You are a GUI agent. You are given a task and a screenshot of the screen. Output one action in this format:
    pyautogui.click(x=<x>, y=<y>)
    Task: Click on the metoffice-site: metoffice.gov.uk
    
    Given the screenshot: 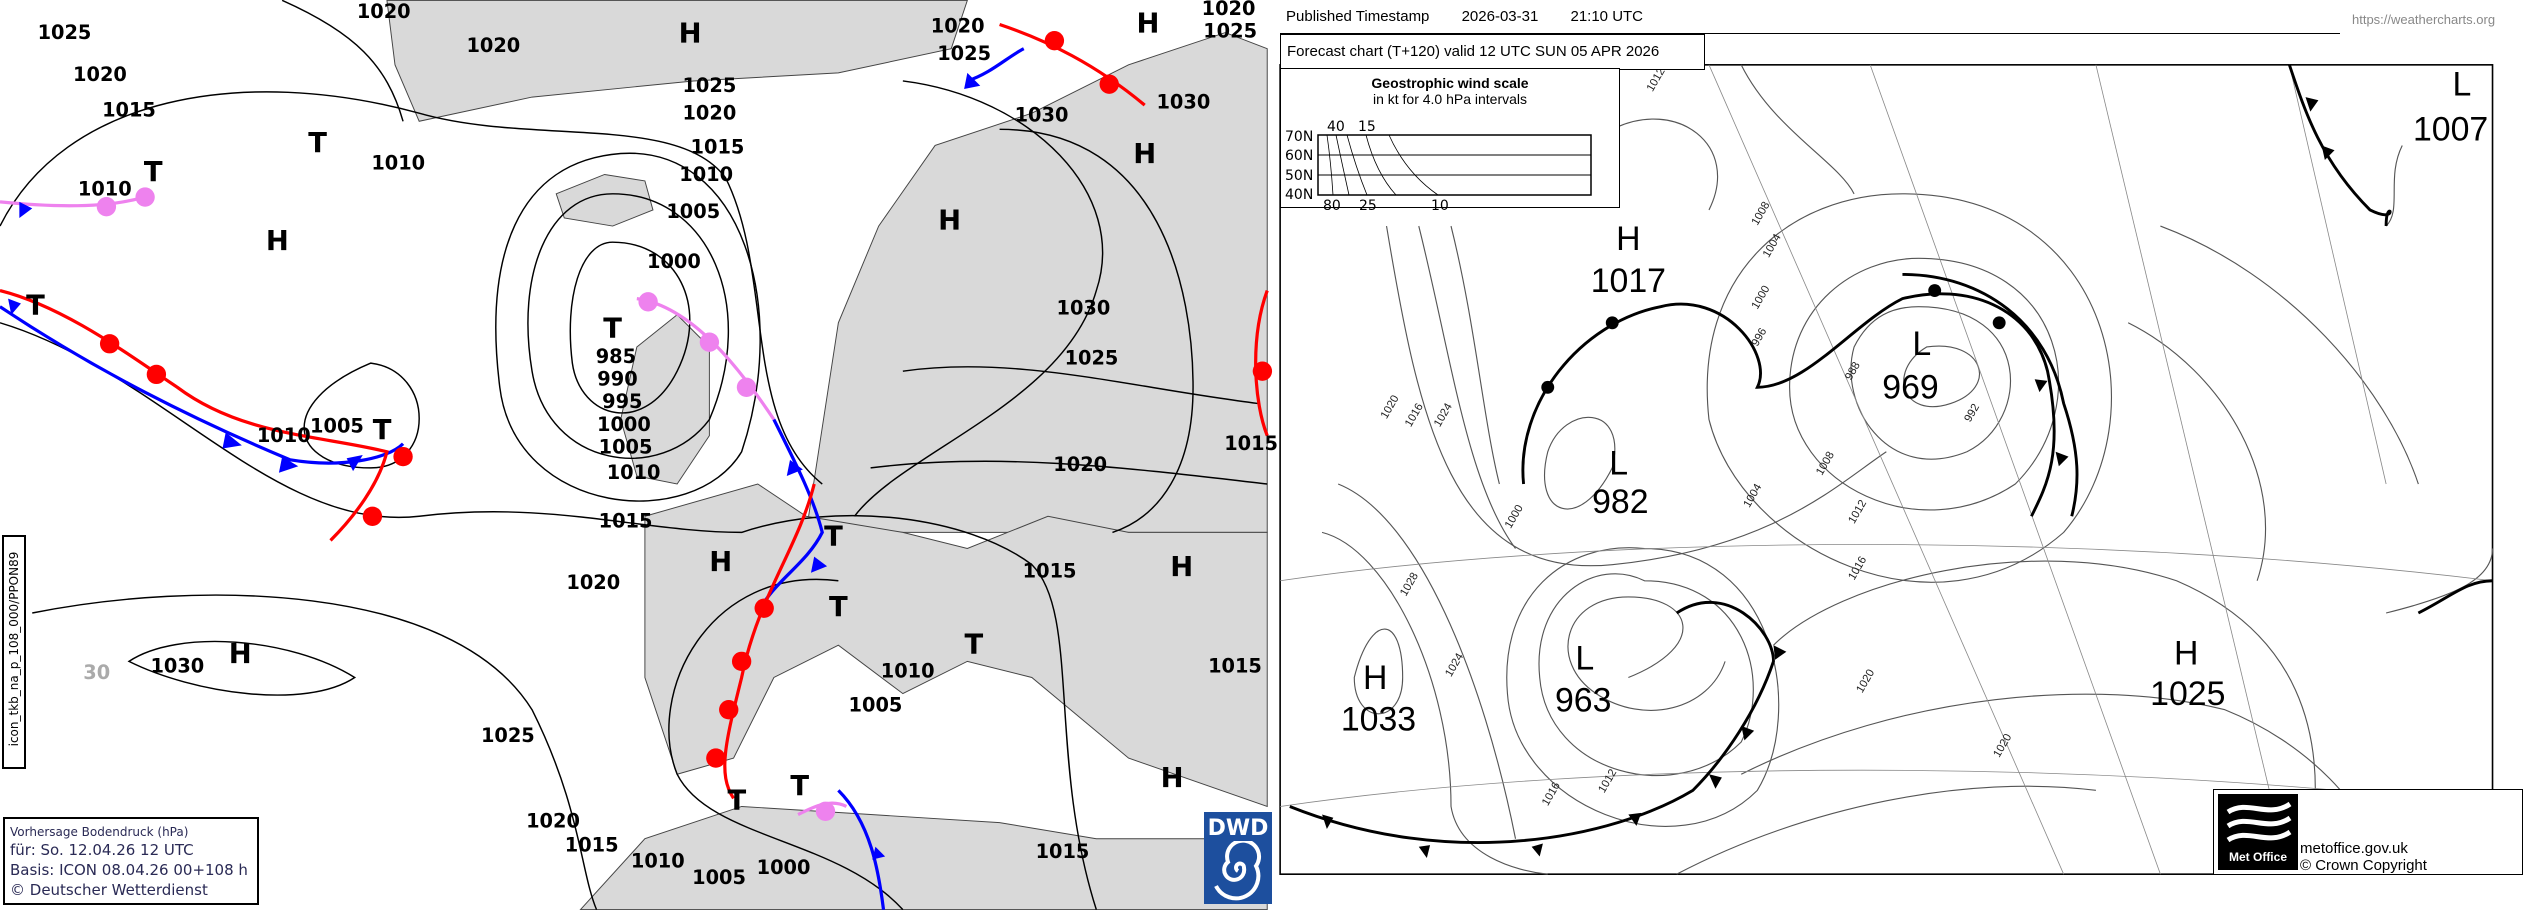 What is the action you would take?
    pyautogui.click(x=2354, y=848)
    